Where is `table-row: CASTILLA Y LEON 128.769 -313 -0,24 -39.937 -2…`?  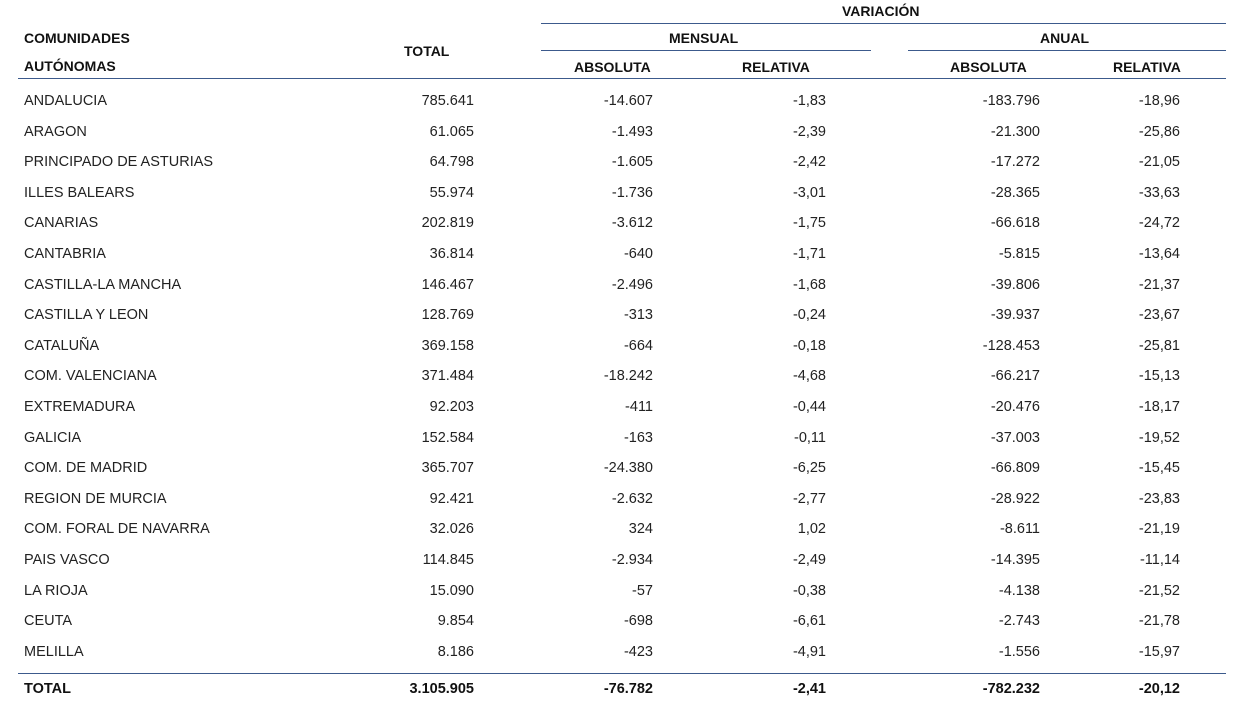
table-row: CASTILLA Y LEON 128.769 -313 -0,24 -39.937 -2… is located at coordinates (625, 317).